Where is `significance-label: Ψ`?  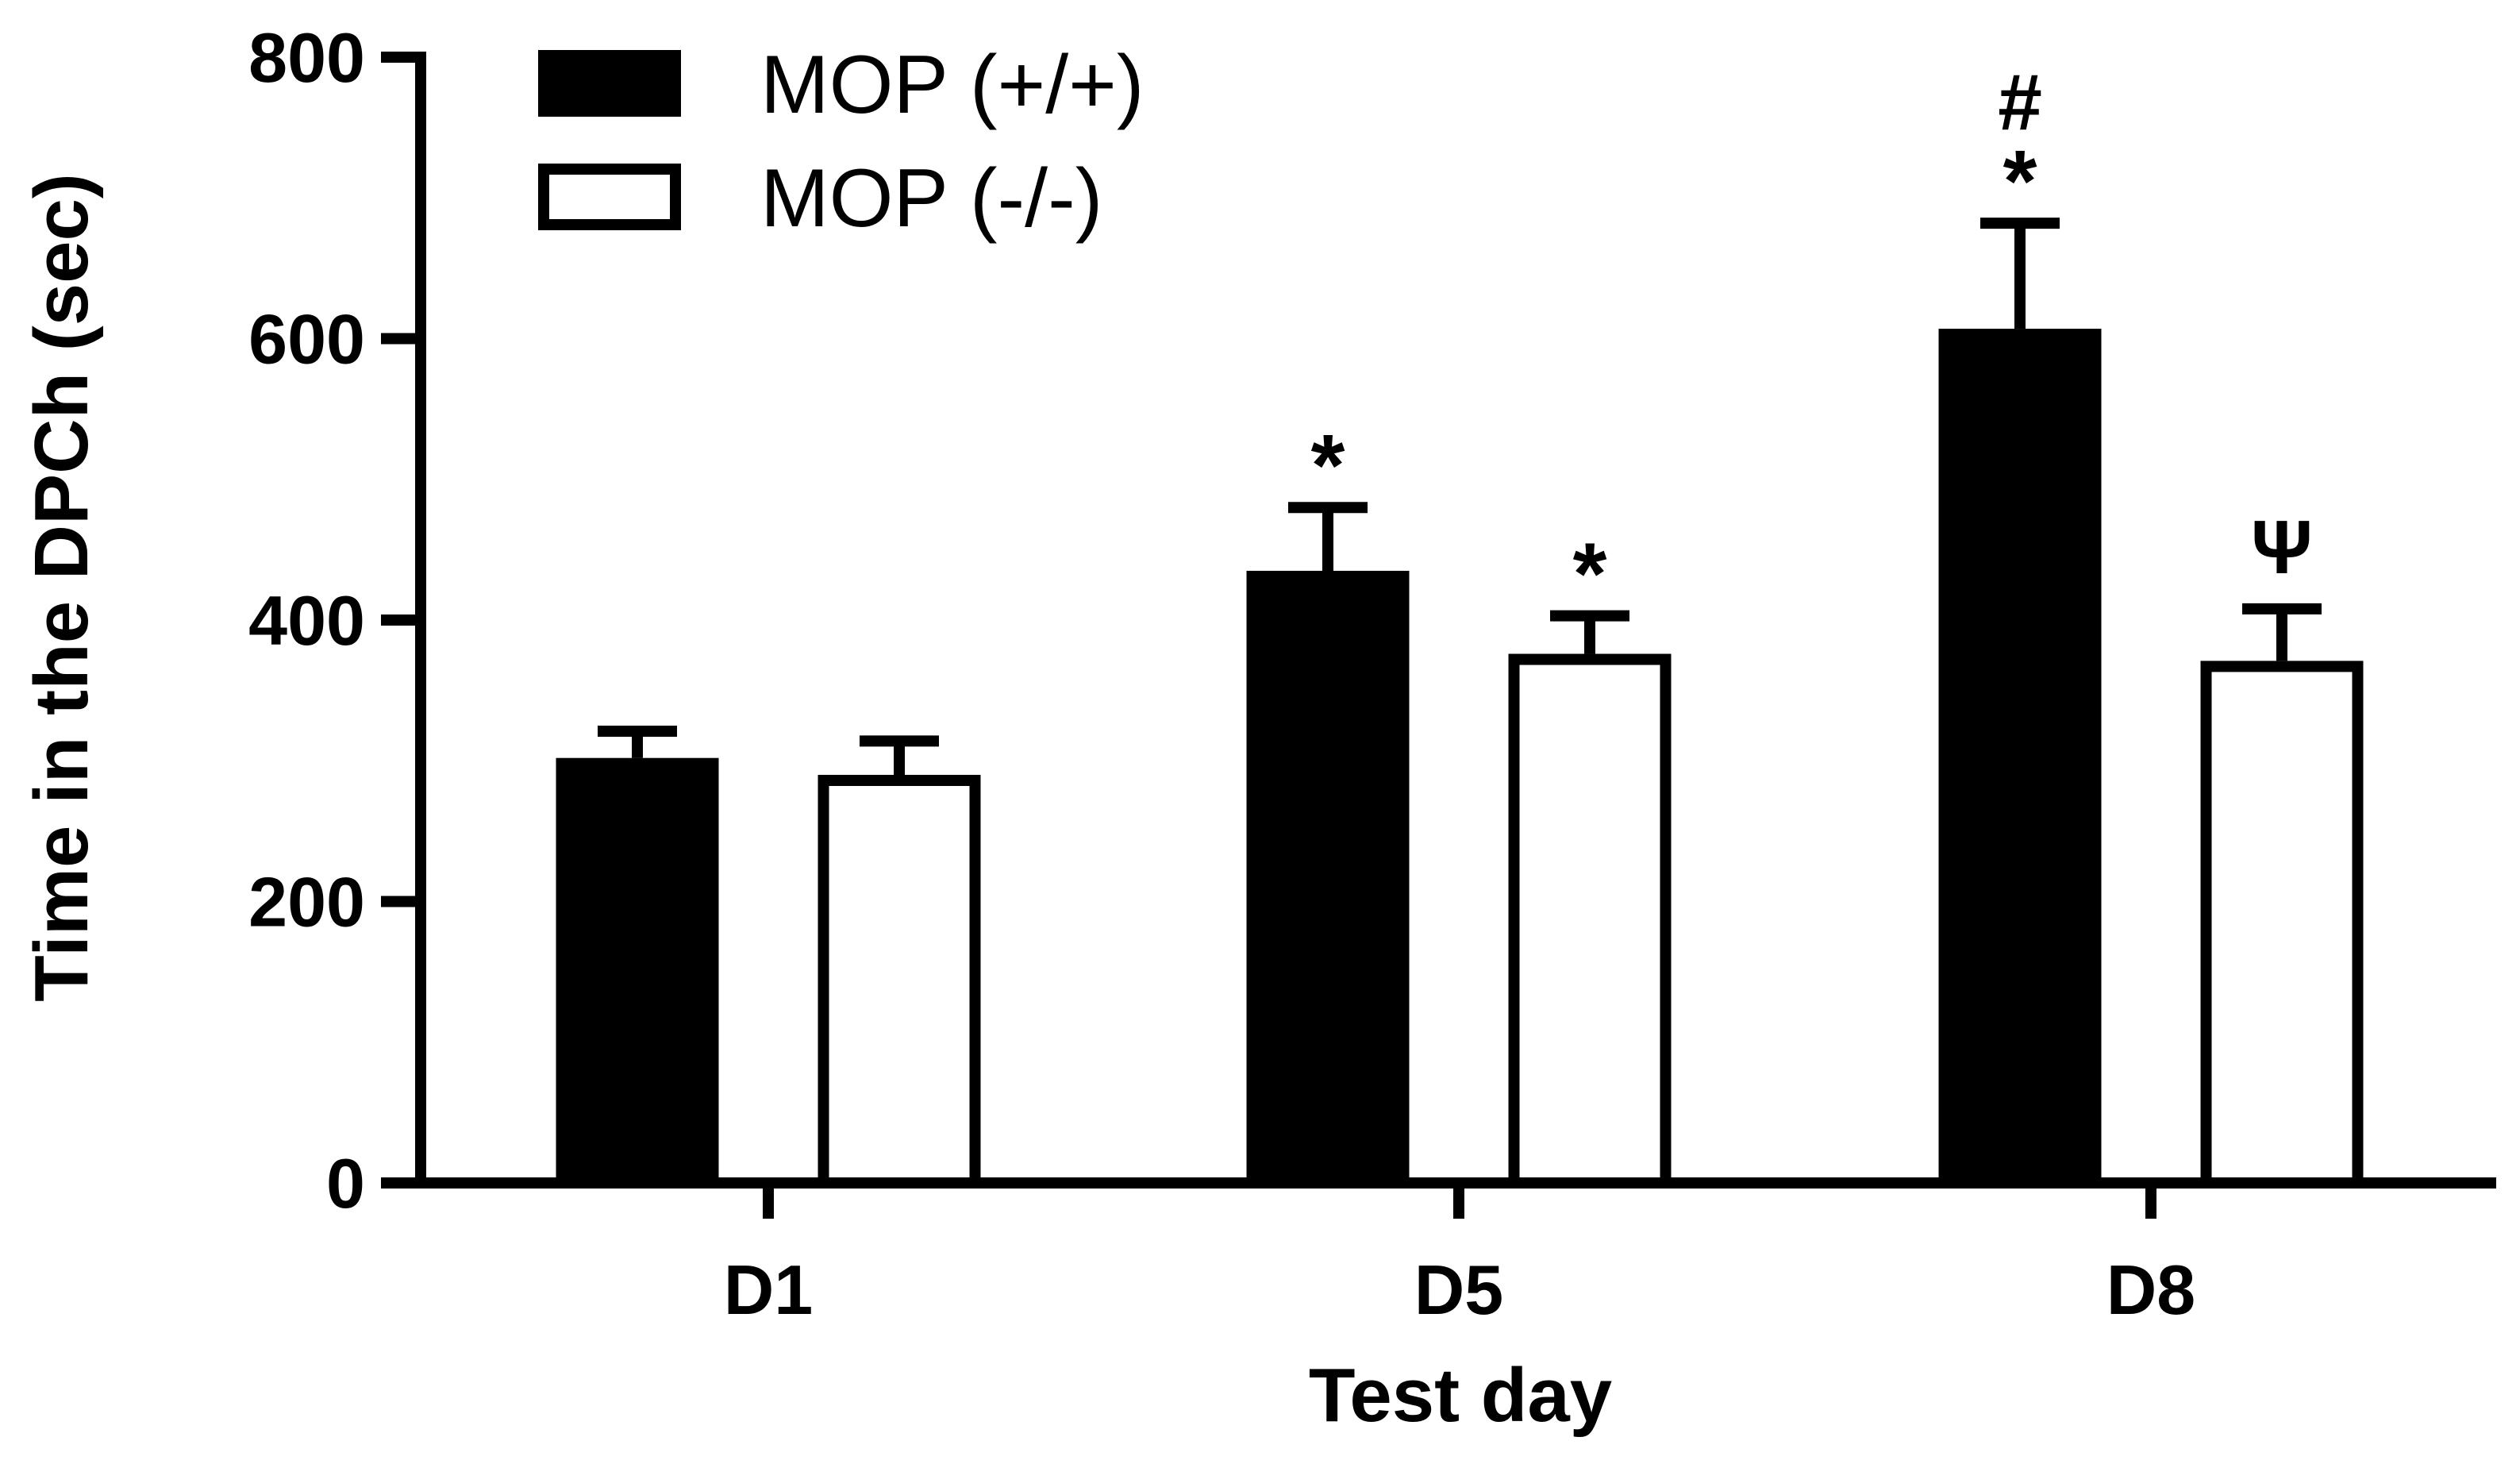 significance-label: Ψ is located at coordinates (2282, 547).